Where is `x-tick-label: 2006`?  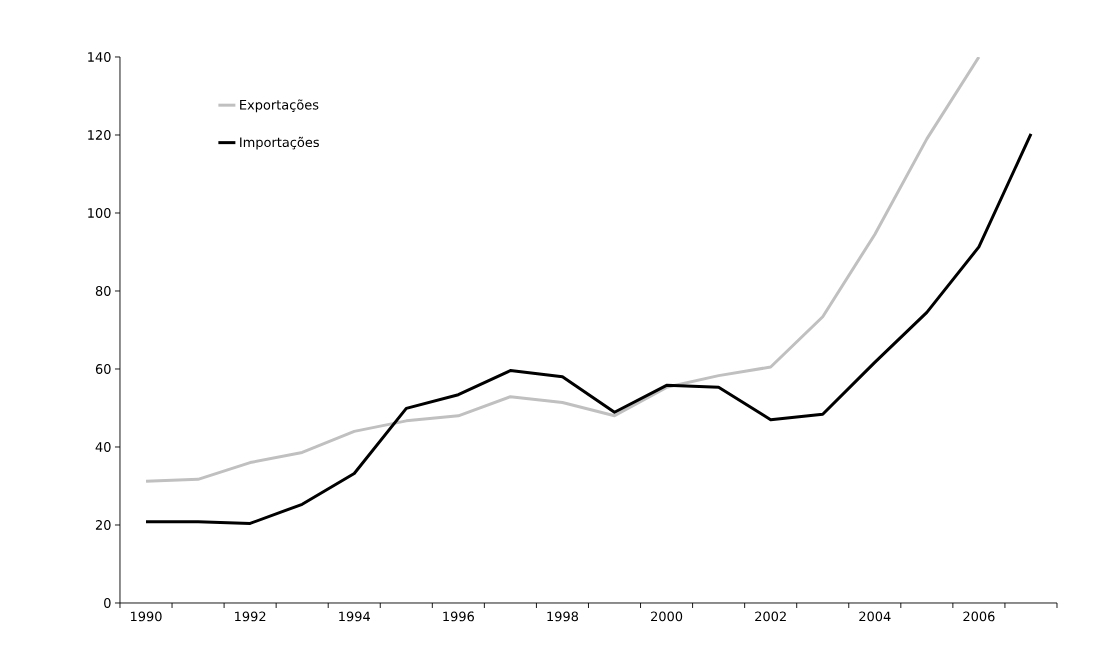
x-tick-label: 2006 is located at coordinates (979, 616).